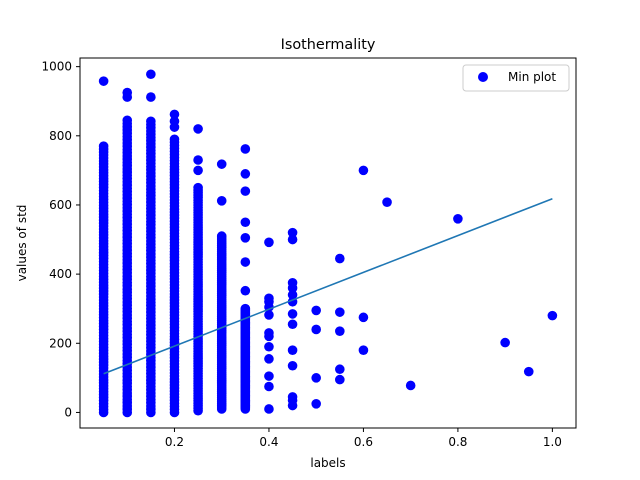  Describe the element at coordinates (457, 442) in the screenshot. I see `x-tick-label: 0.8` at that location.